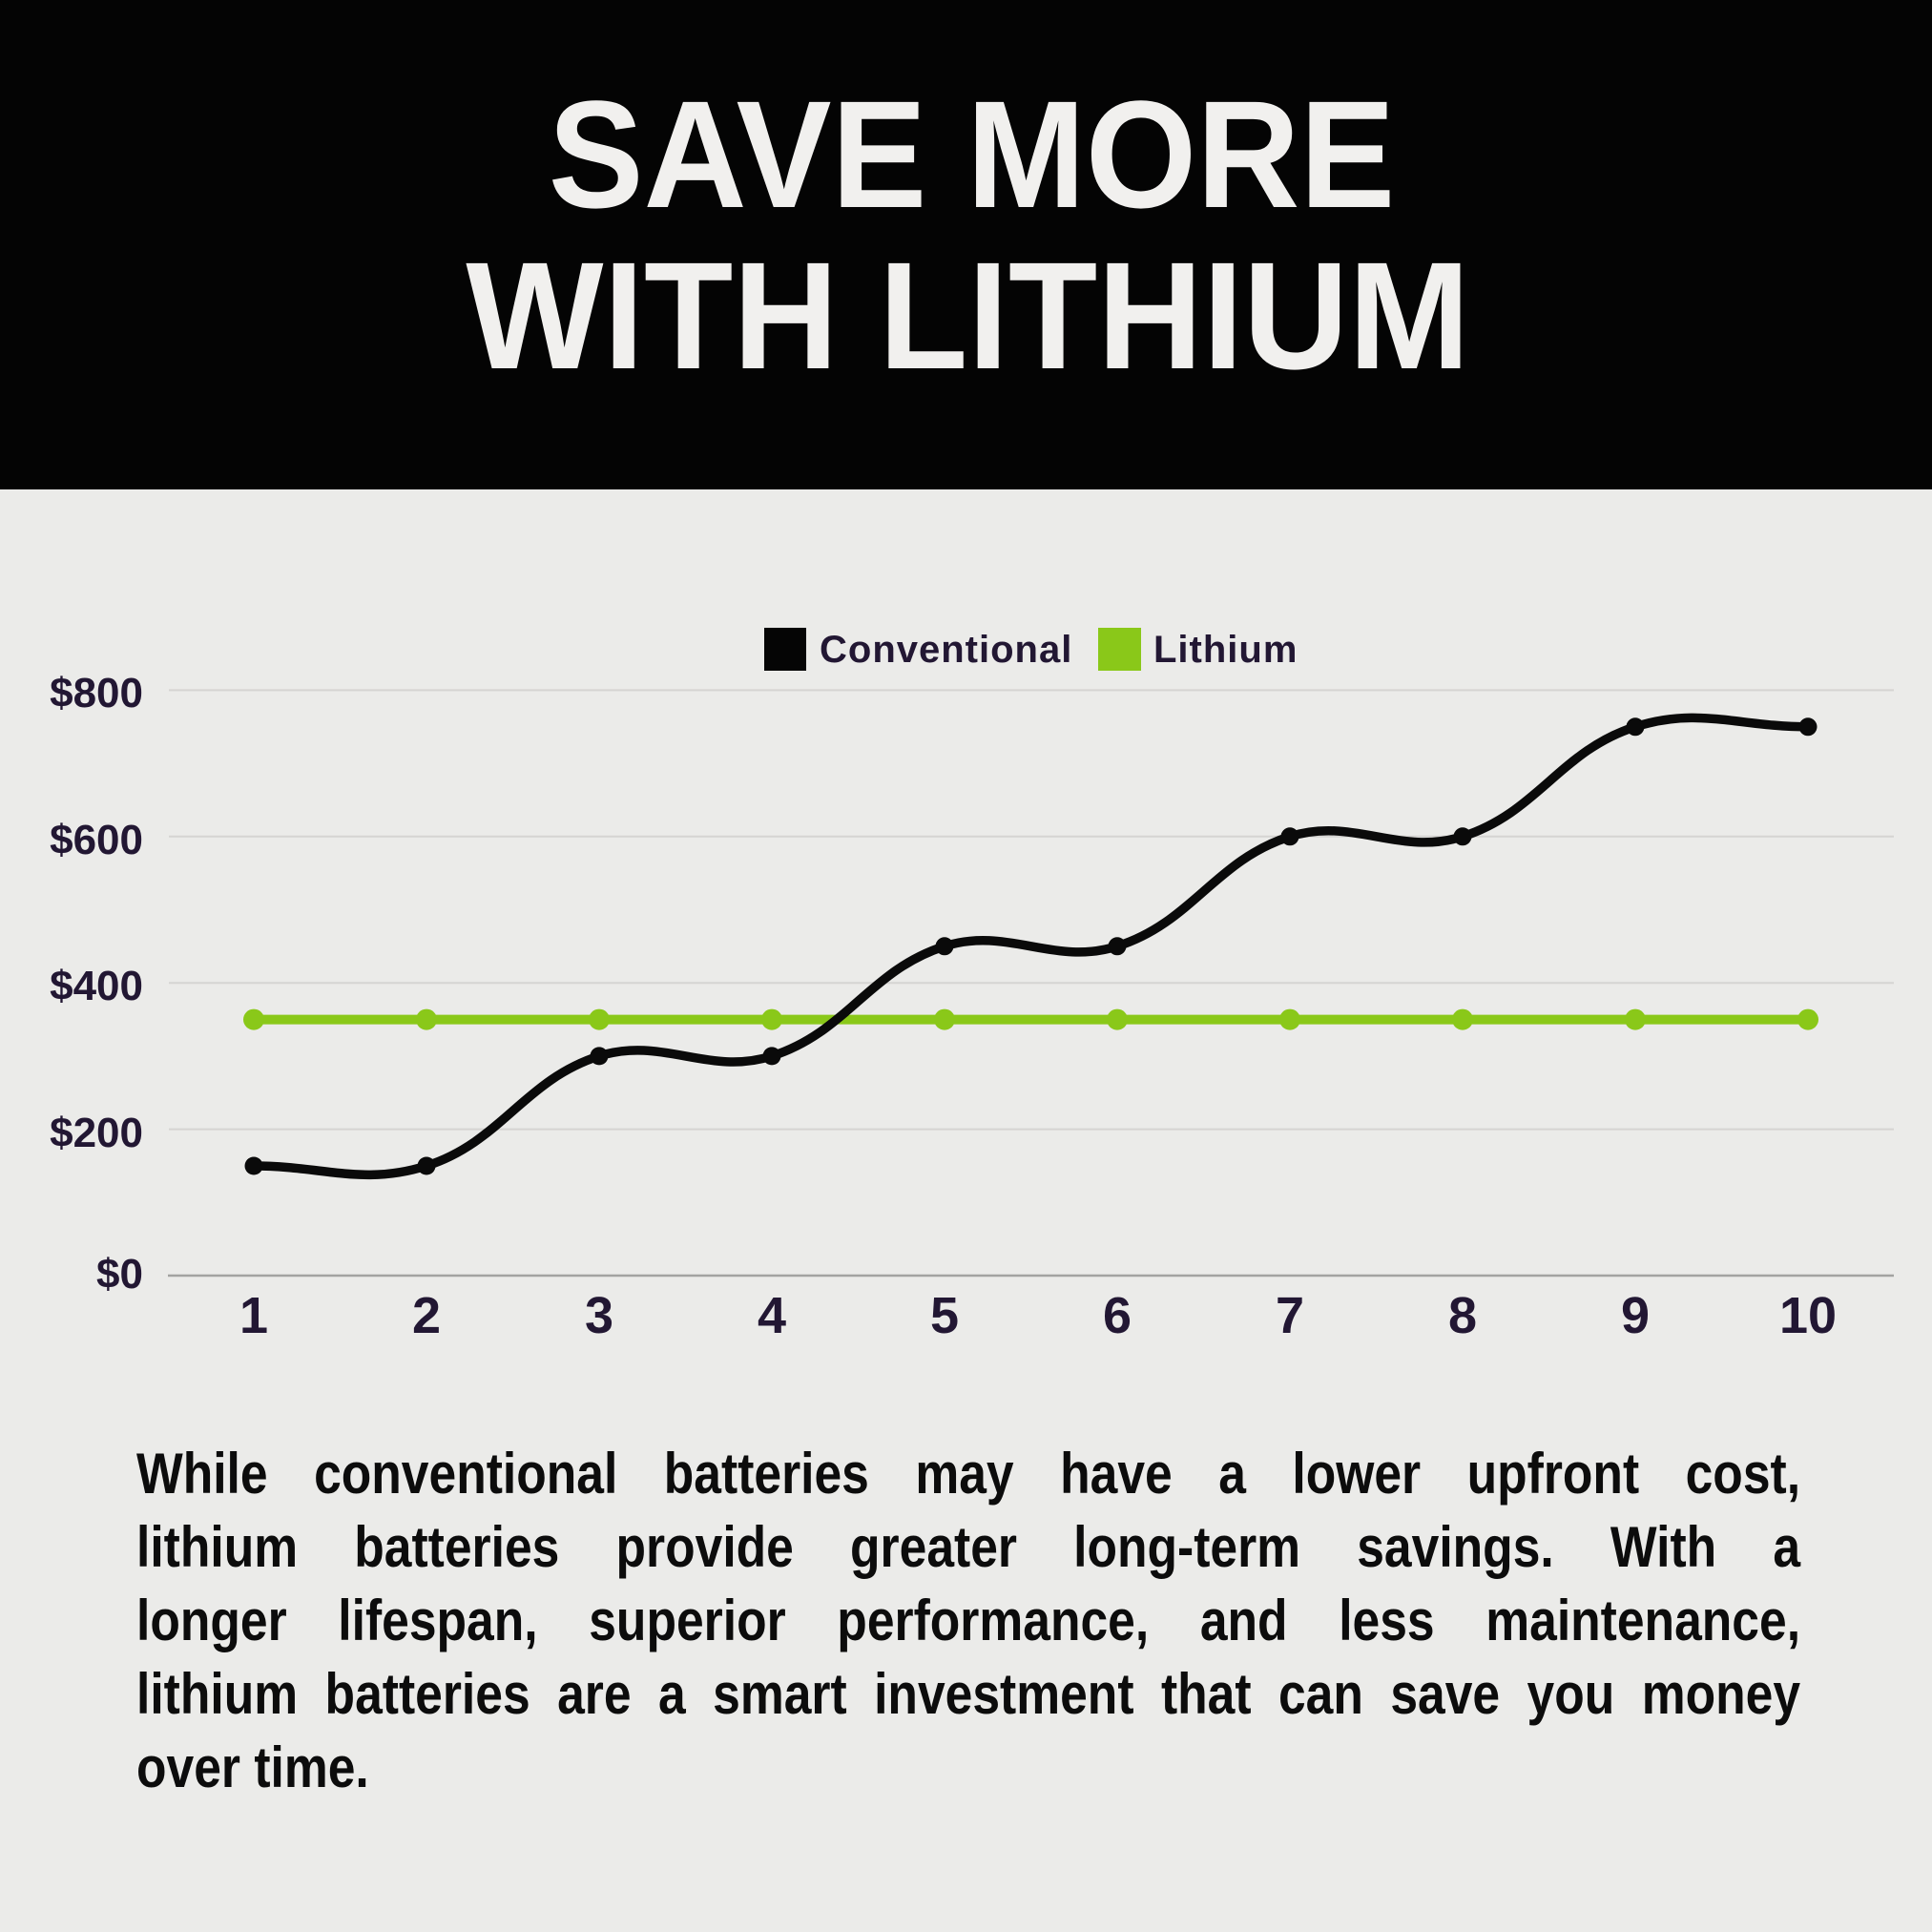 This screenshot has width=1932, height=1932. Describe the element at coordinates (946, 650) in the screenshot. I see `svg-text: Conventional` at that location.